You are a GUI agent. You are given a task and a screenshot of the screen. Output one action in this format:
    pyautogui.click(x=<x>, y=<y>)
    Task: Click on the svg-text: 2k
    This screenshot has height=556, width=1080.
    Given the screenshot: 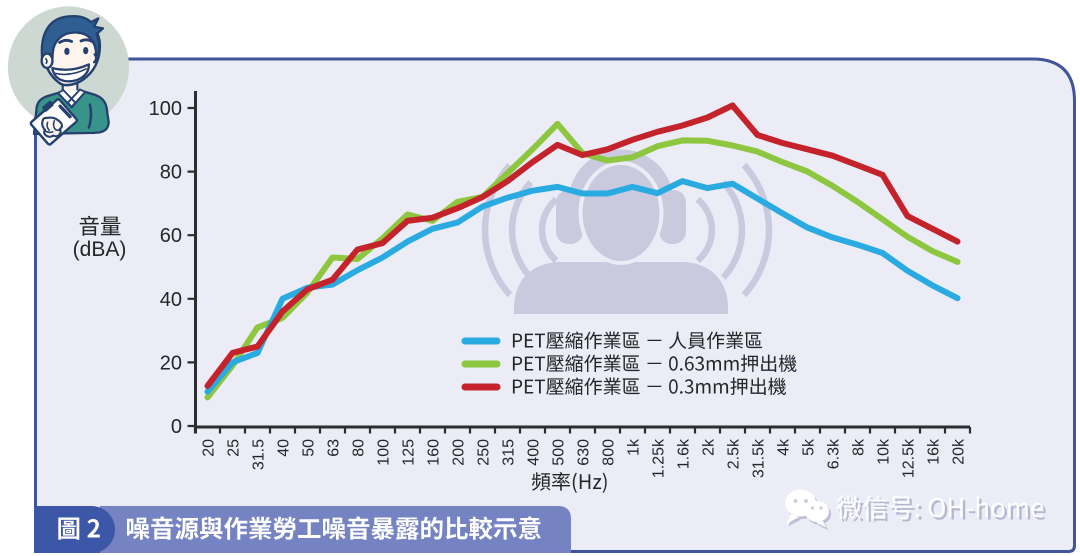 What is the action you would take?
    pyautogui.click(x=709, y=447)
    